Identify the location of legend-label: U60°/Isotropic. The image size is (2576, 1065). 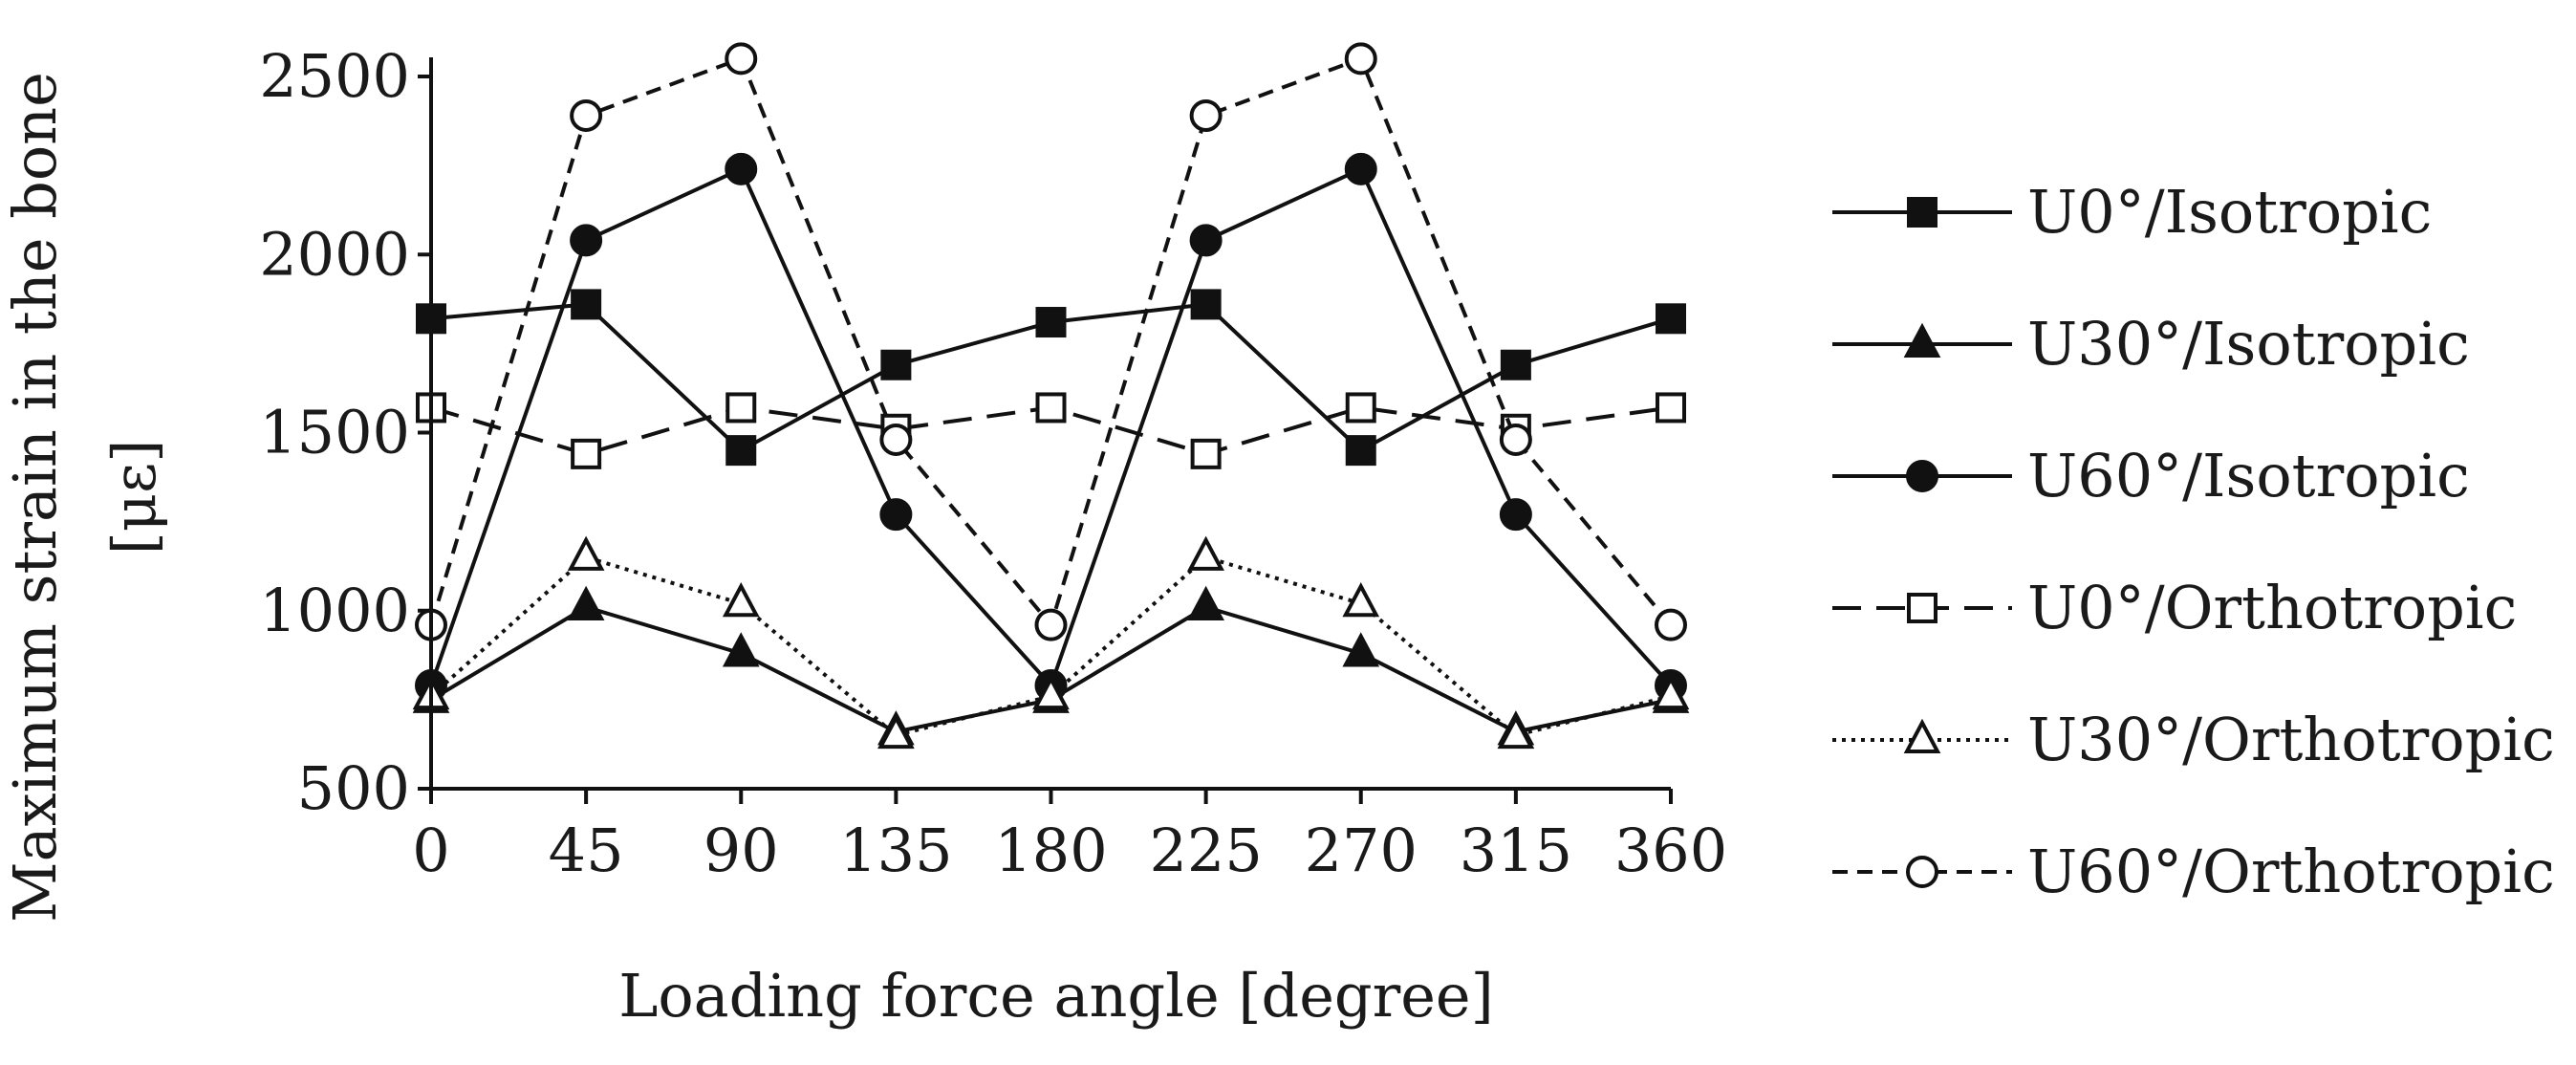
(2248, 476).